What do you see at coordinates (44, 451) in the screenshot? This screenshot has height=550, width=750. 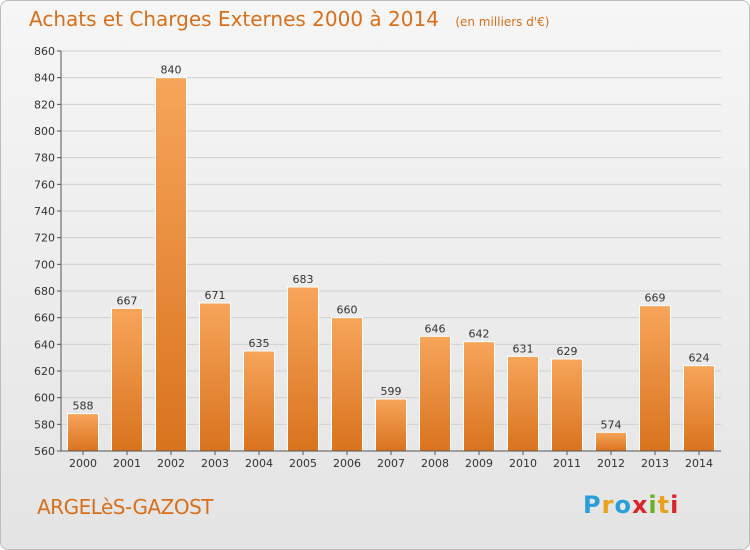 I see `y-tick-label: 560` at bounding box center [44, 451].